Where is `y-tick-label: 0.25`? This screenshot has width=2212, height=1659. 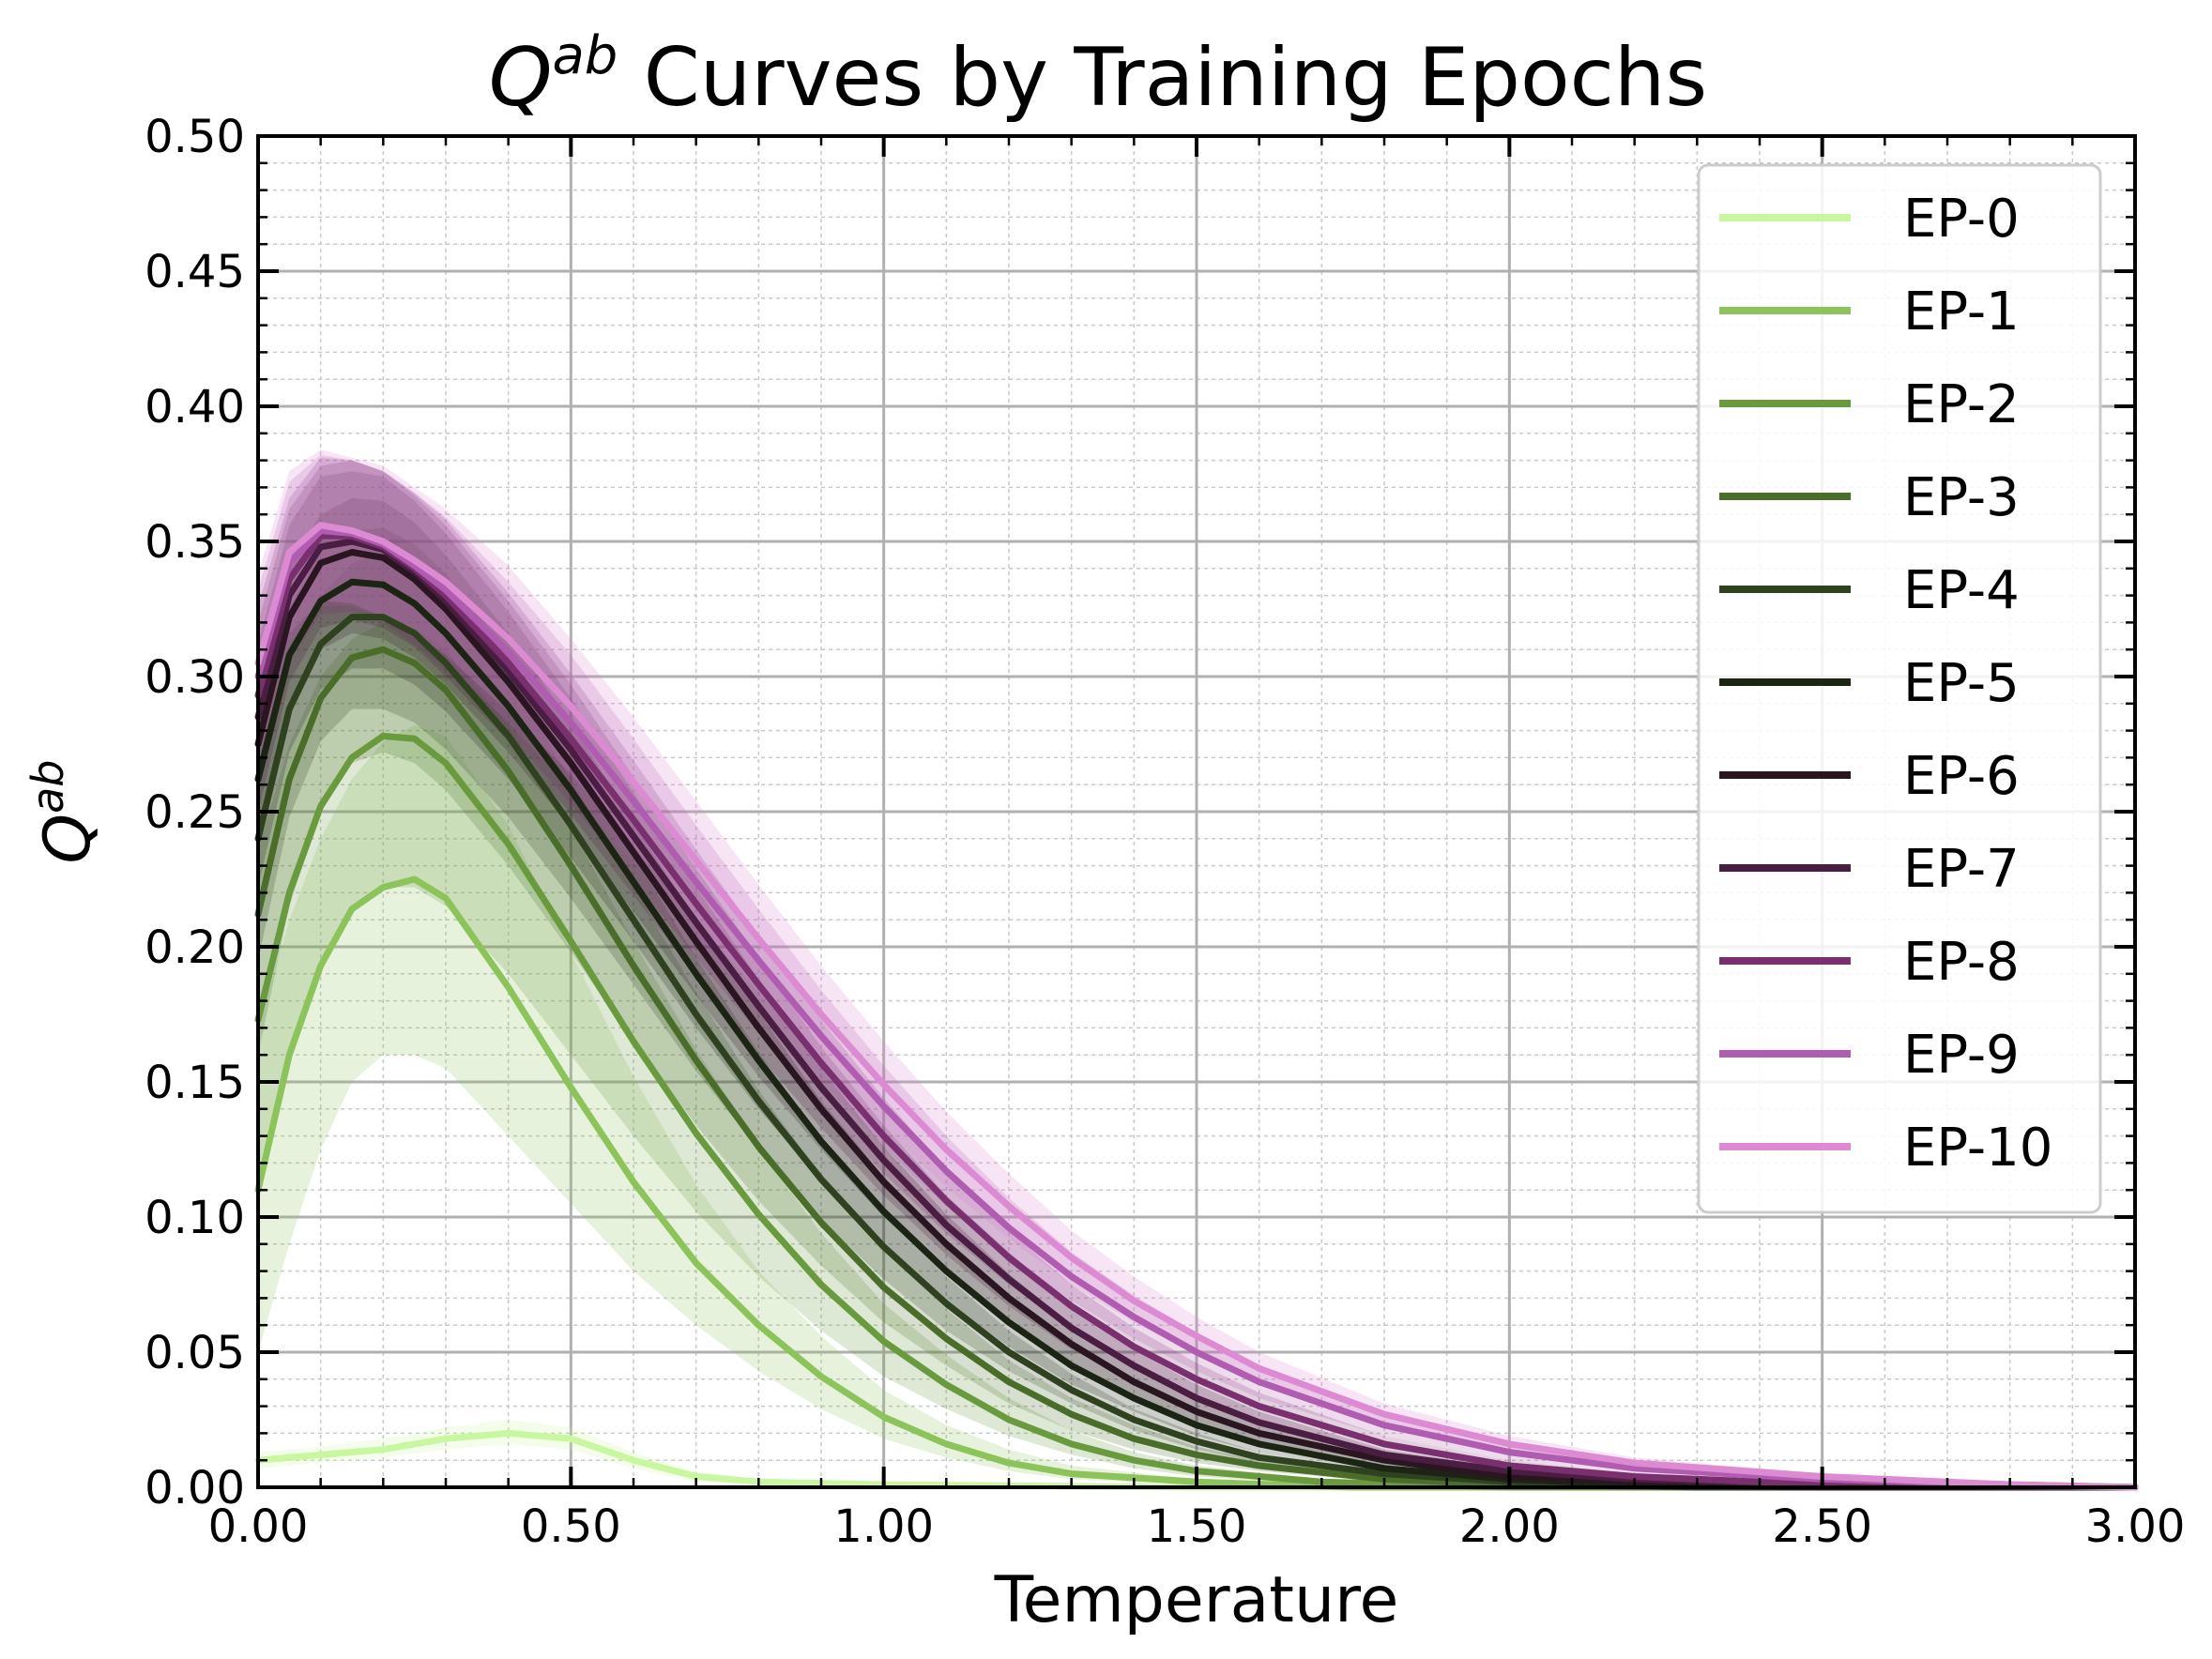
y-tick-label: 0.25 is located at coordinates (195, 812).